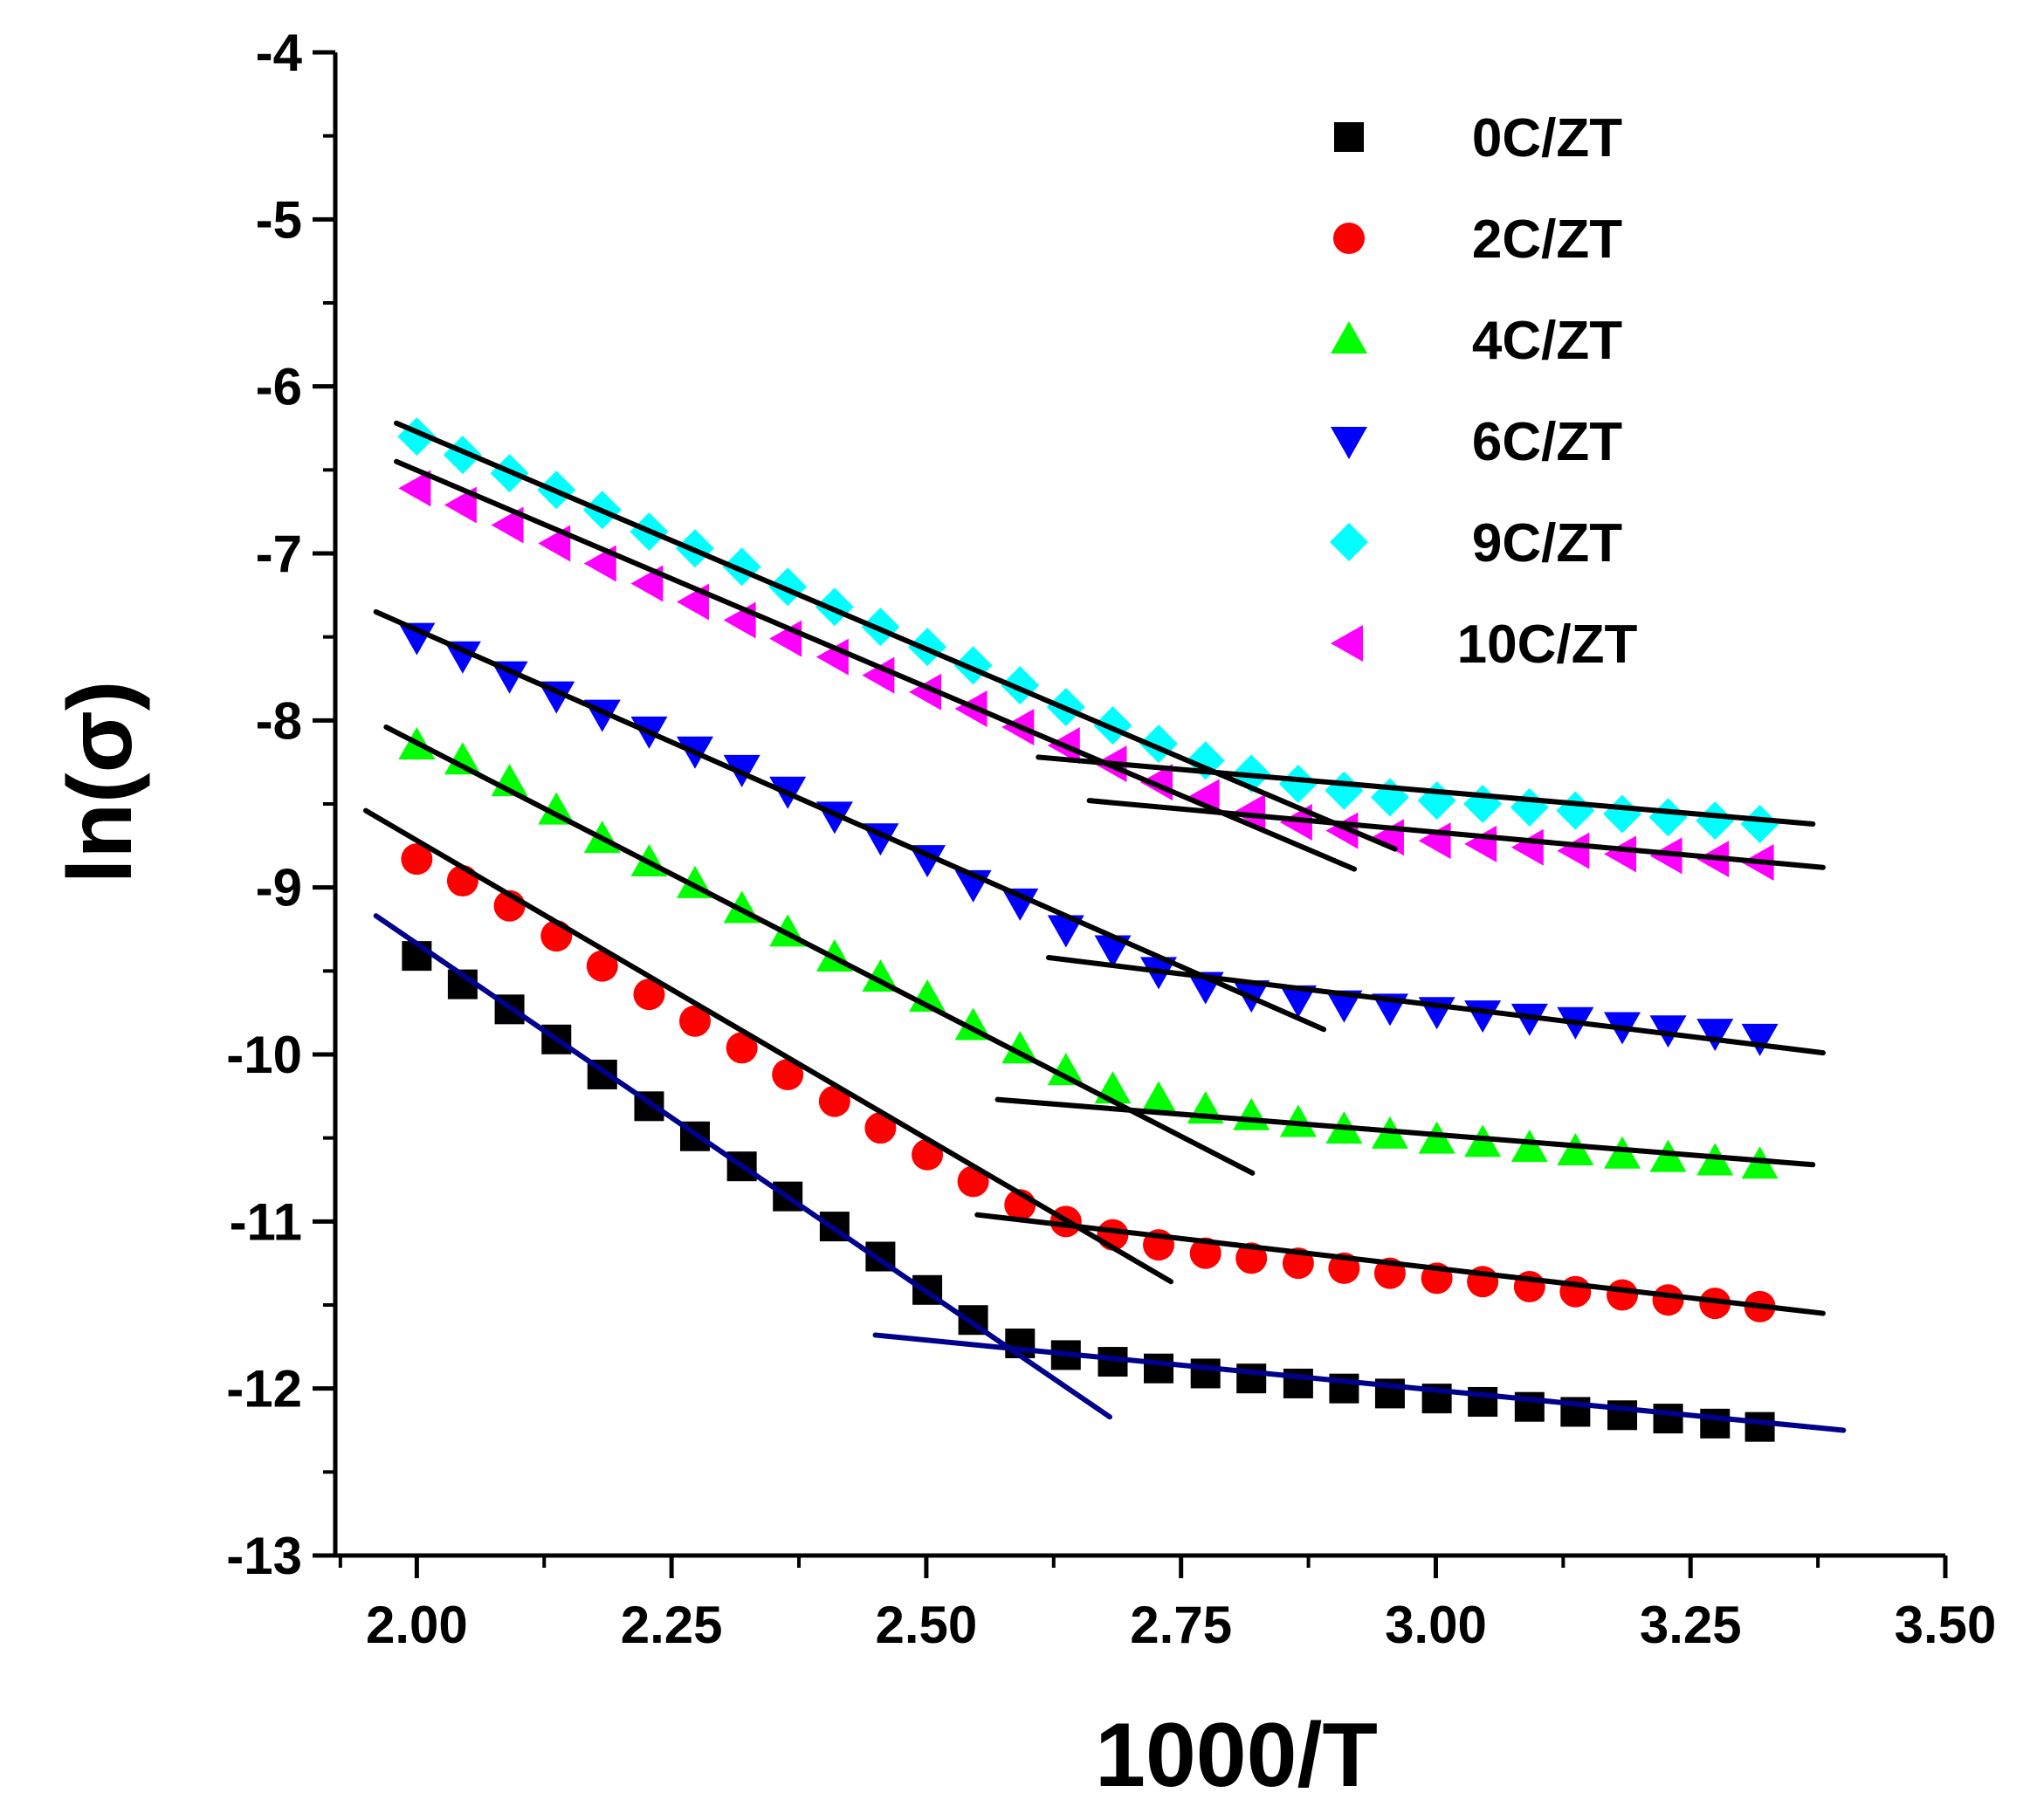  Describe the element at coordinates (1436, 1625) in the screenshot. I see `x-tick-label: 3.00` at that location.